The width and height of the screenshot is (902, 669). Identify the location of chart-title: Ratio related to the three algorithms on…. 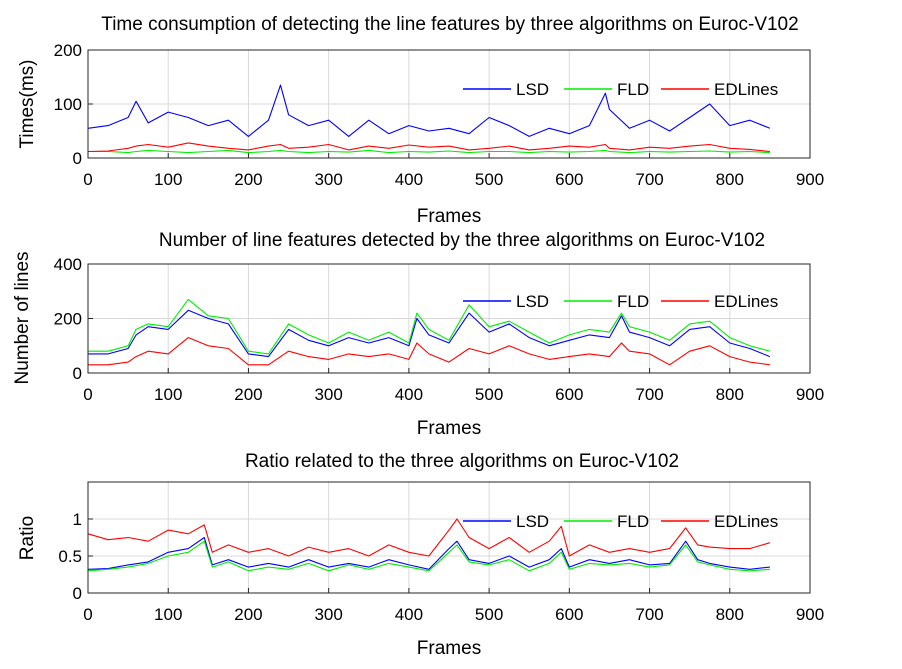
(462, 461).